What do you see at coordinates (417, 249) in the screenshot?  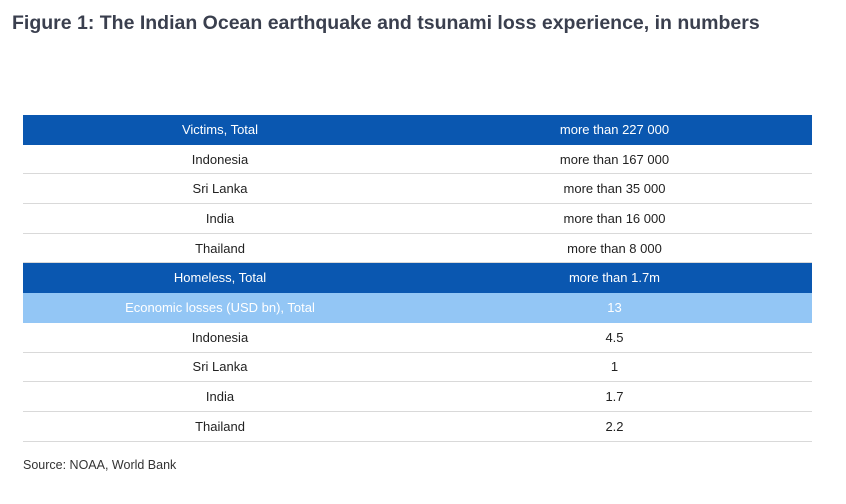 I see `table-row: Thailand more than 8 000` at bounding box center [417, 249].